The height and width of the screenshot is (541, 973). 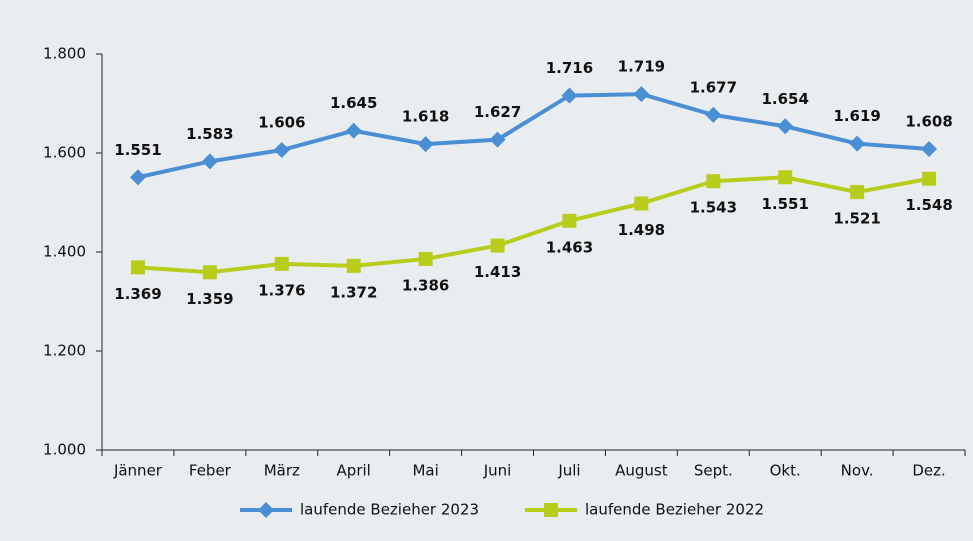 I want to click on x-tick-label: März, so click(x=282, y=471).